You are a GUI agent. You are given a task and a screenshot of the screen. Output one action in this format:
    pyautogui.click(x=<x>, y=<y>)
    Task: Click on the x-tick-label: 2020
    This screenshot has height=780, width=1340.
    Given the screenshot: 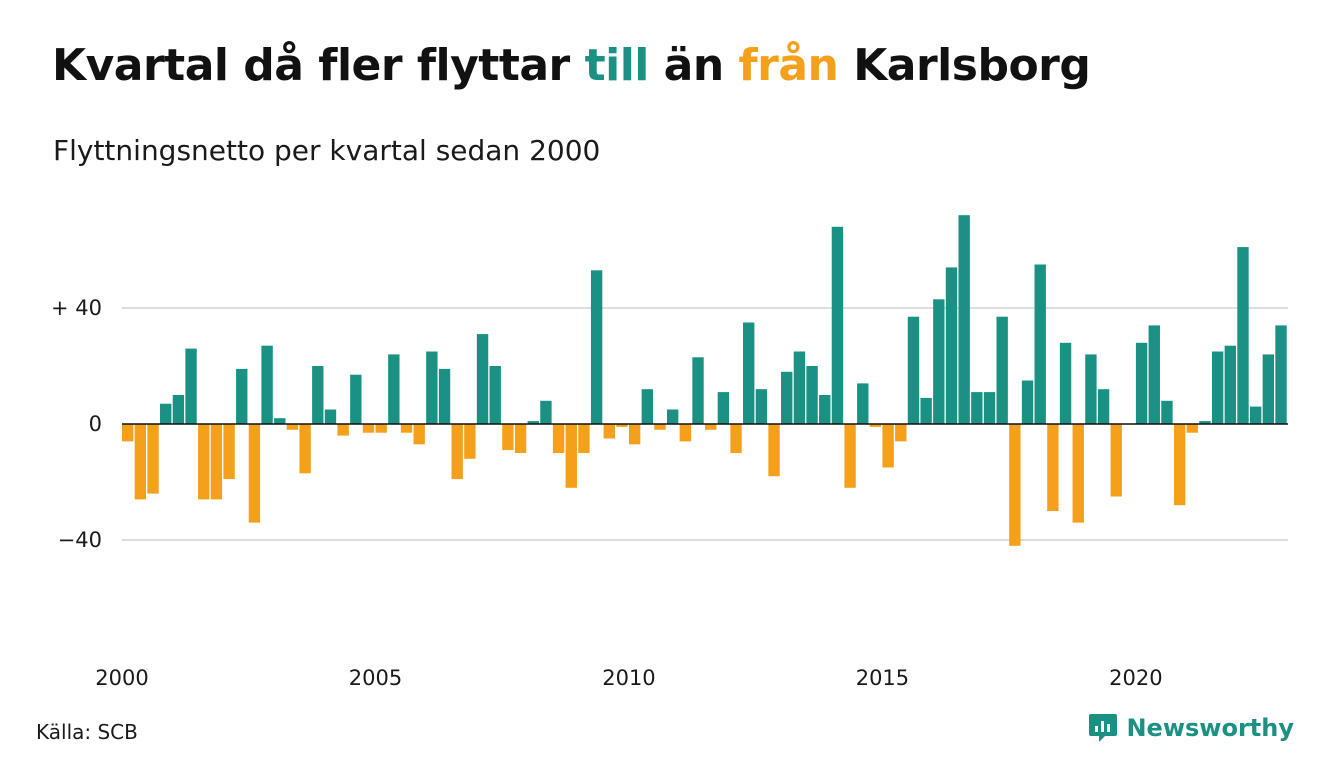 What is the action you would take?
    pyautogui.click(x=1135, y=678)
    